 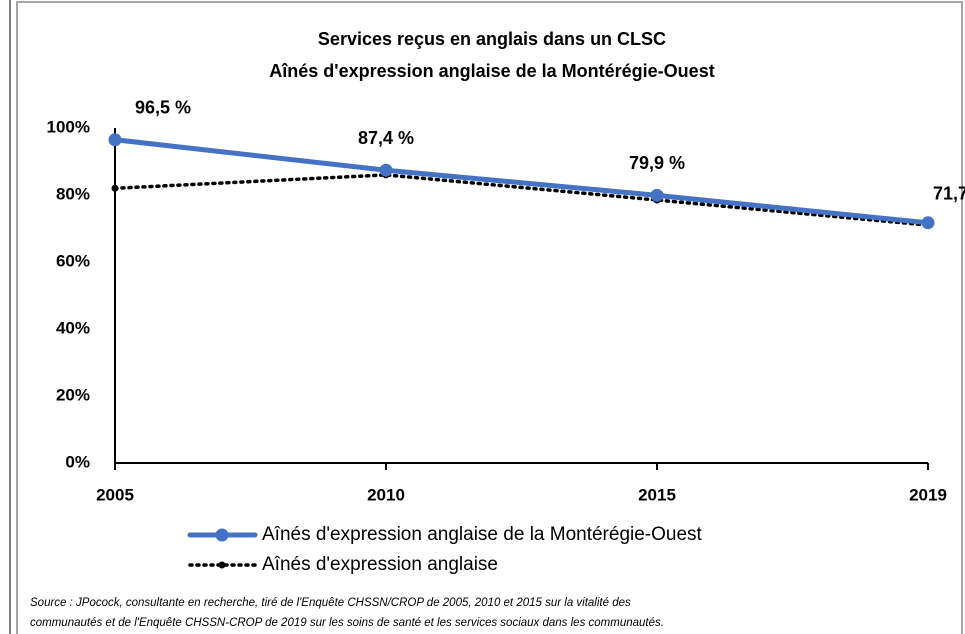 I want to click on y-tick-label: 0%, so click(x=77, y=461).